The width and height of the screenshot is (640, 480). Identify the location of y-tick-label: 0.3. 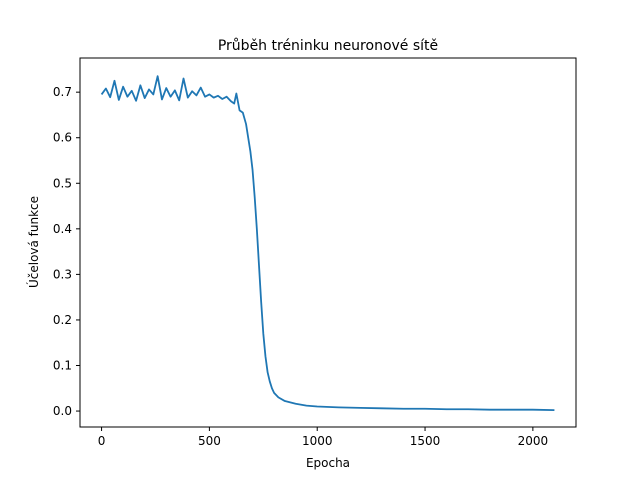
(62, 274).